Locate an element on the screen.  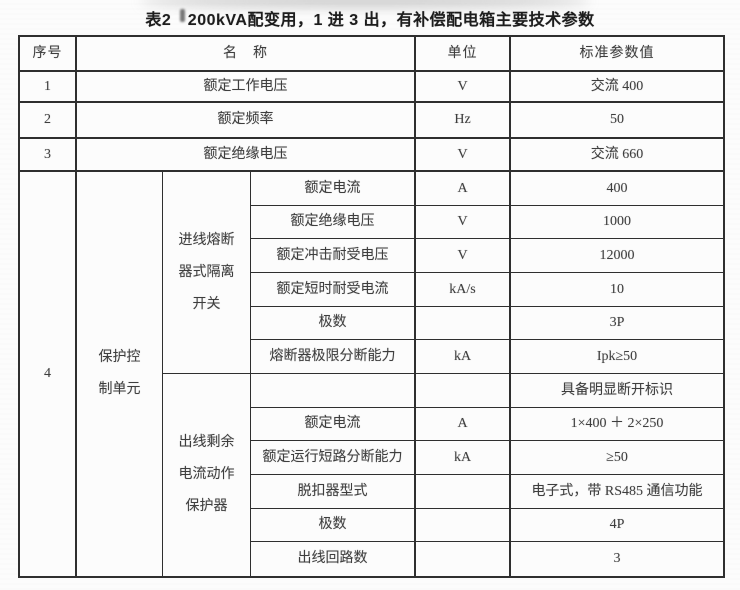
row1-unit: V is located at coordinates (463, 87).